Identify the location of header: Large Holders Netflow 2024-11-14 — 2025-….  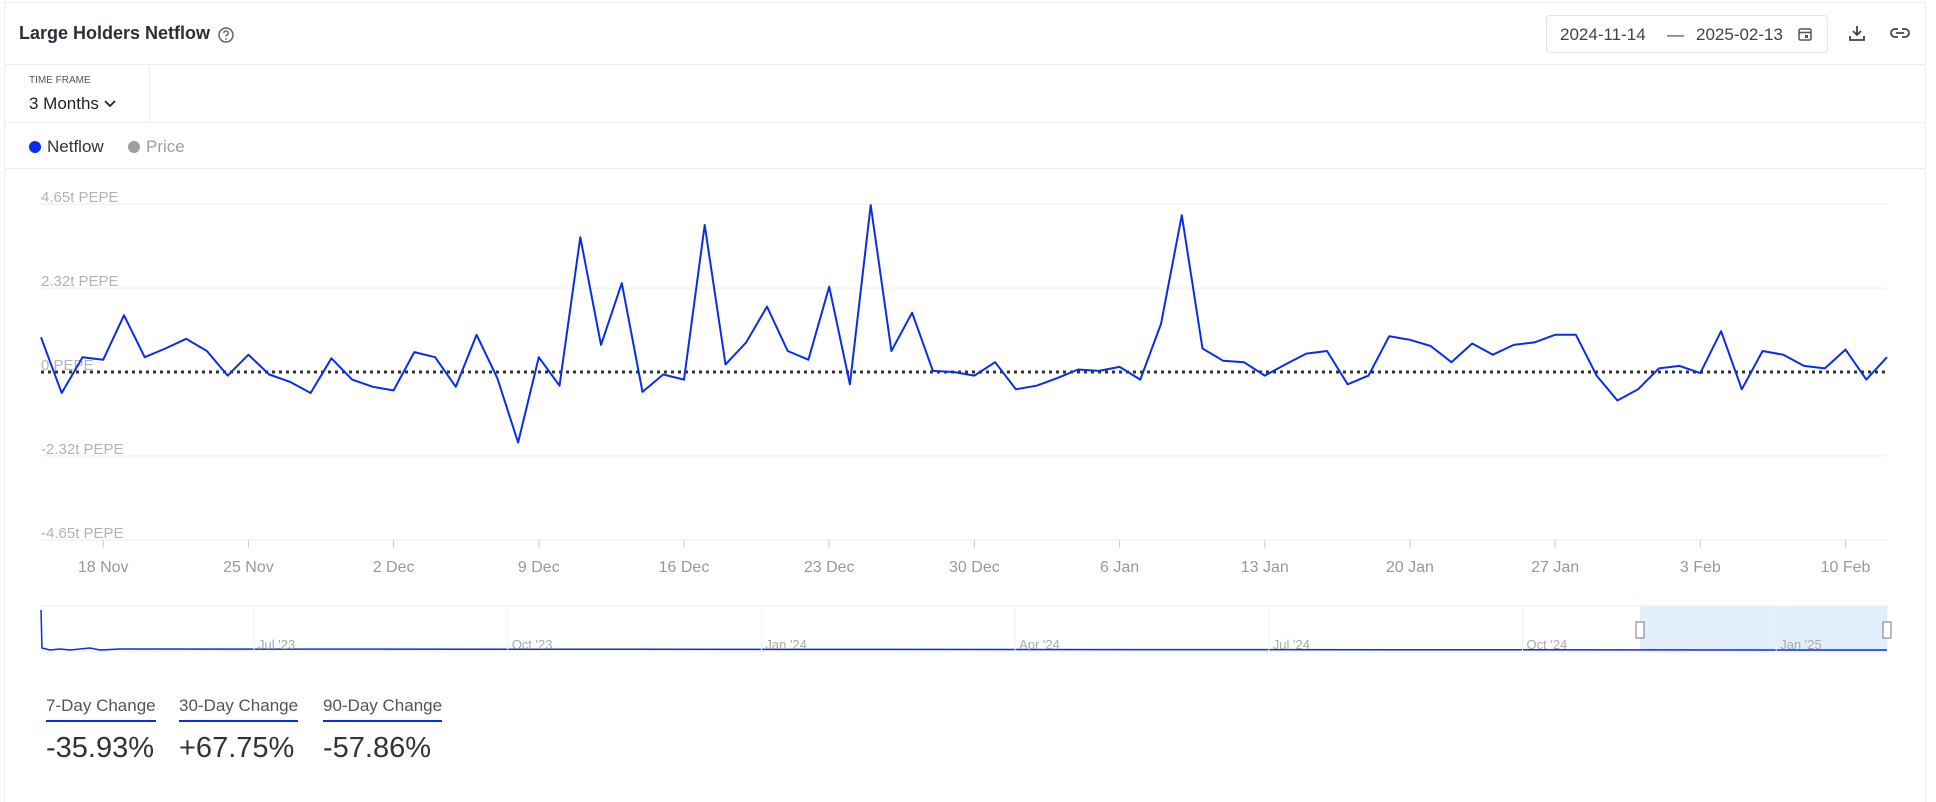
(965, 34).